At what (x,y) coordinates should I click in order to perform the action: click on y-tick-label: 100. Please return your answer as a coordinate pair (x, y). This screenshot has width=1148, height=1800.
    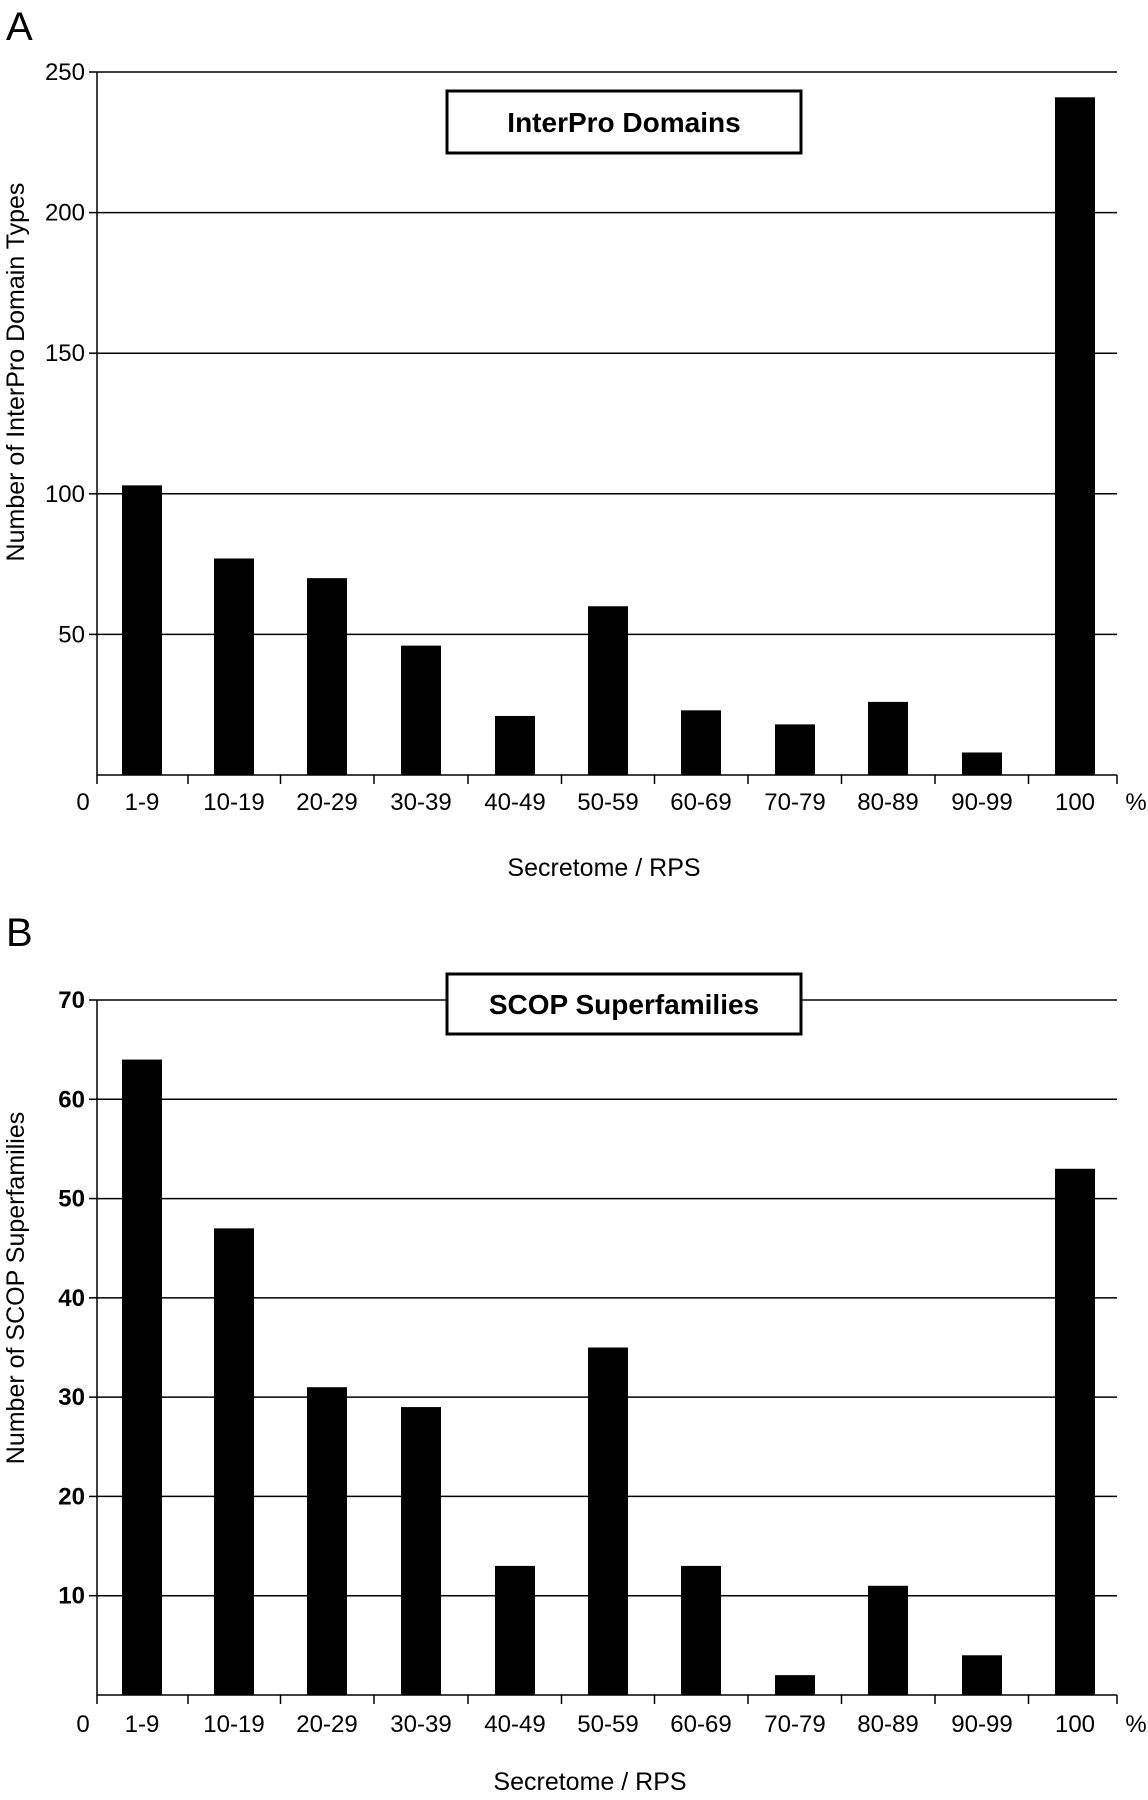
    Looking at the image, I should click on (65, 494).